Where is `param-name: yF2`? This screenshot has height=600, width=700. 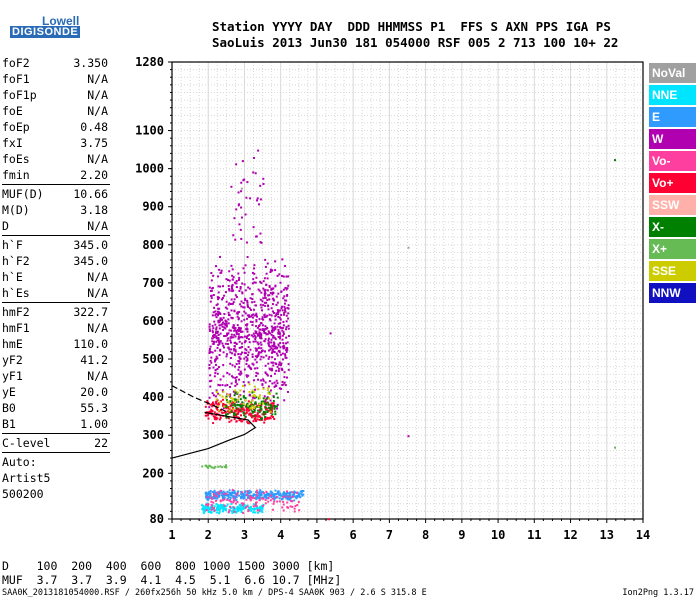 param-name: yF2 is located at coordinates (12, 360).